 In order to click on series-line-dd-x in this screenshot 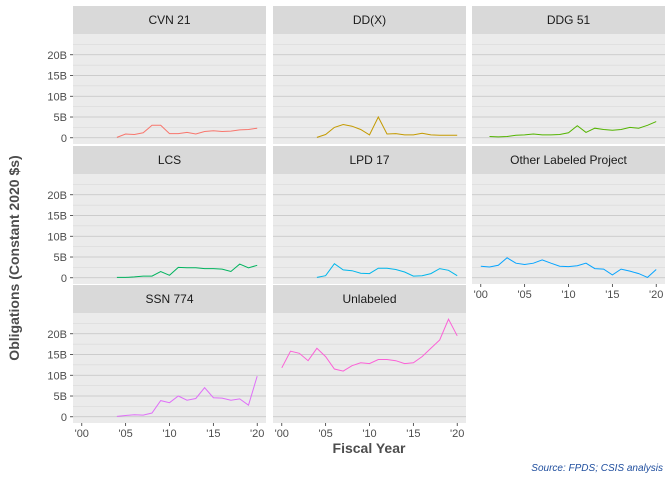, I will do `click(387, 126)`.